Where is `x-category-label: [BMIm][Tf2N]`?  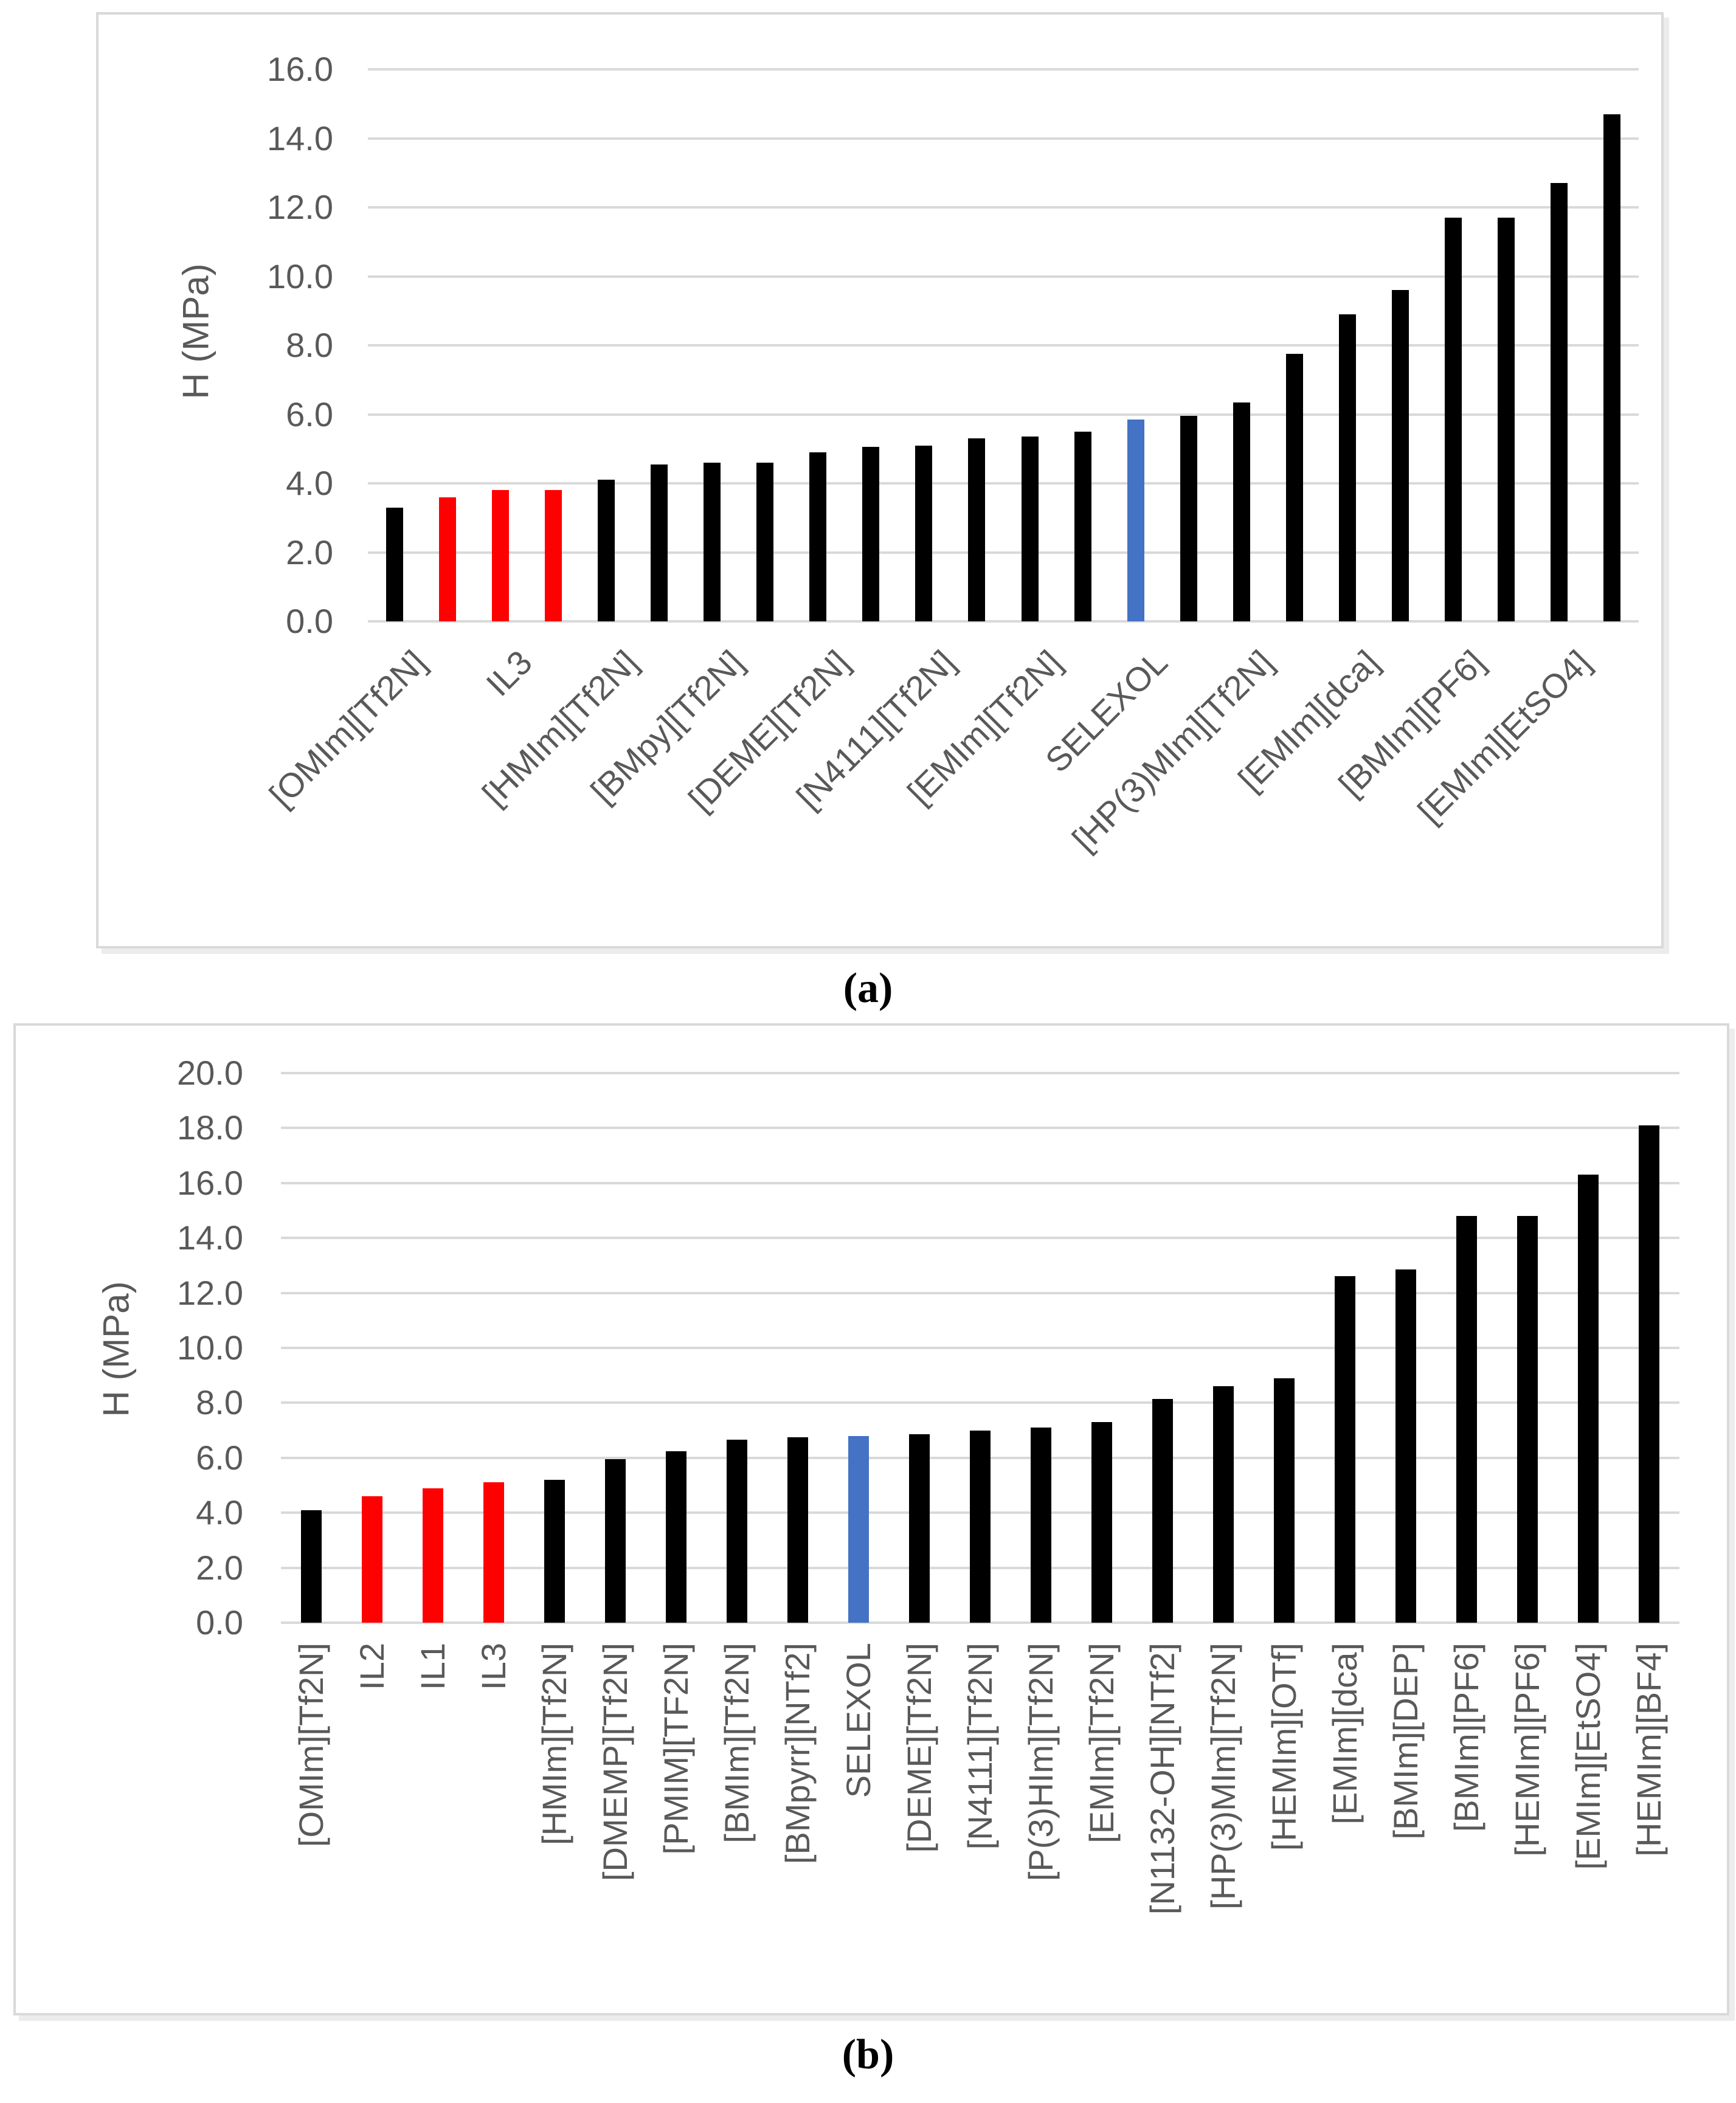 x-category-label: [BMIm][Tf2N] is located at coordinates (737, 1743).